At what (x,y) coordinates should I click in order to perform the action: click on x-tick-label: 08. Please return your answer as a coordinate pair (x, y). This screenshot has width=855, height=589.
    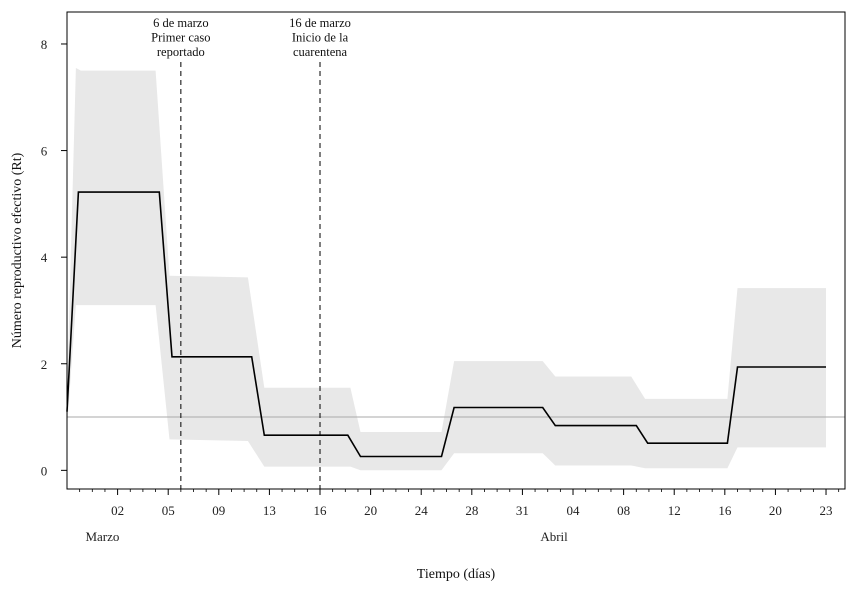
    Looking at the image, I should click on (623, 510).